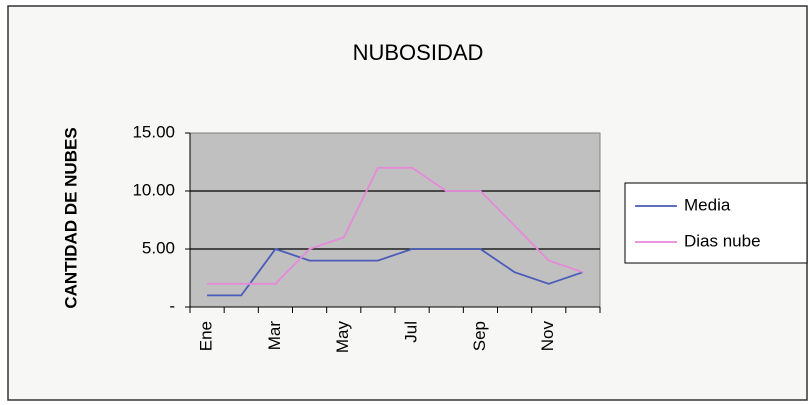 This screenshot has height=405, width=810. What do you see at coordinates (153, 189) in the screenshot?
I see `y-tick-label: 10.00` at bounding box center [153, 189].